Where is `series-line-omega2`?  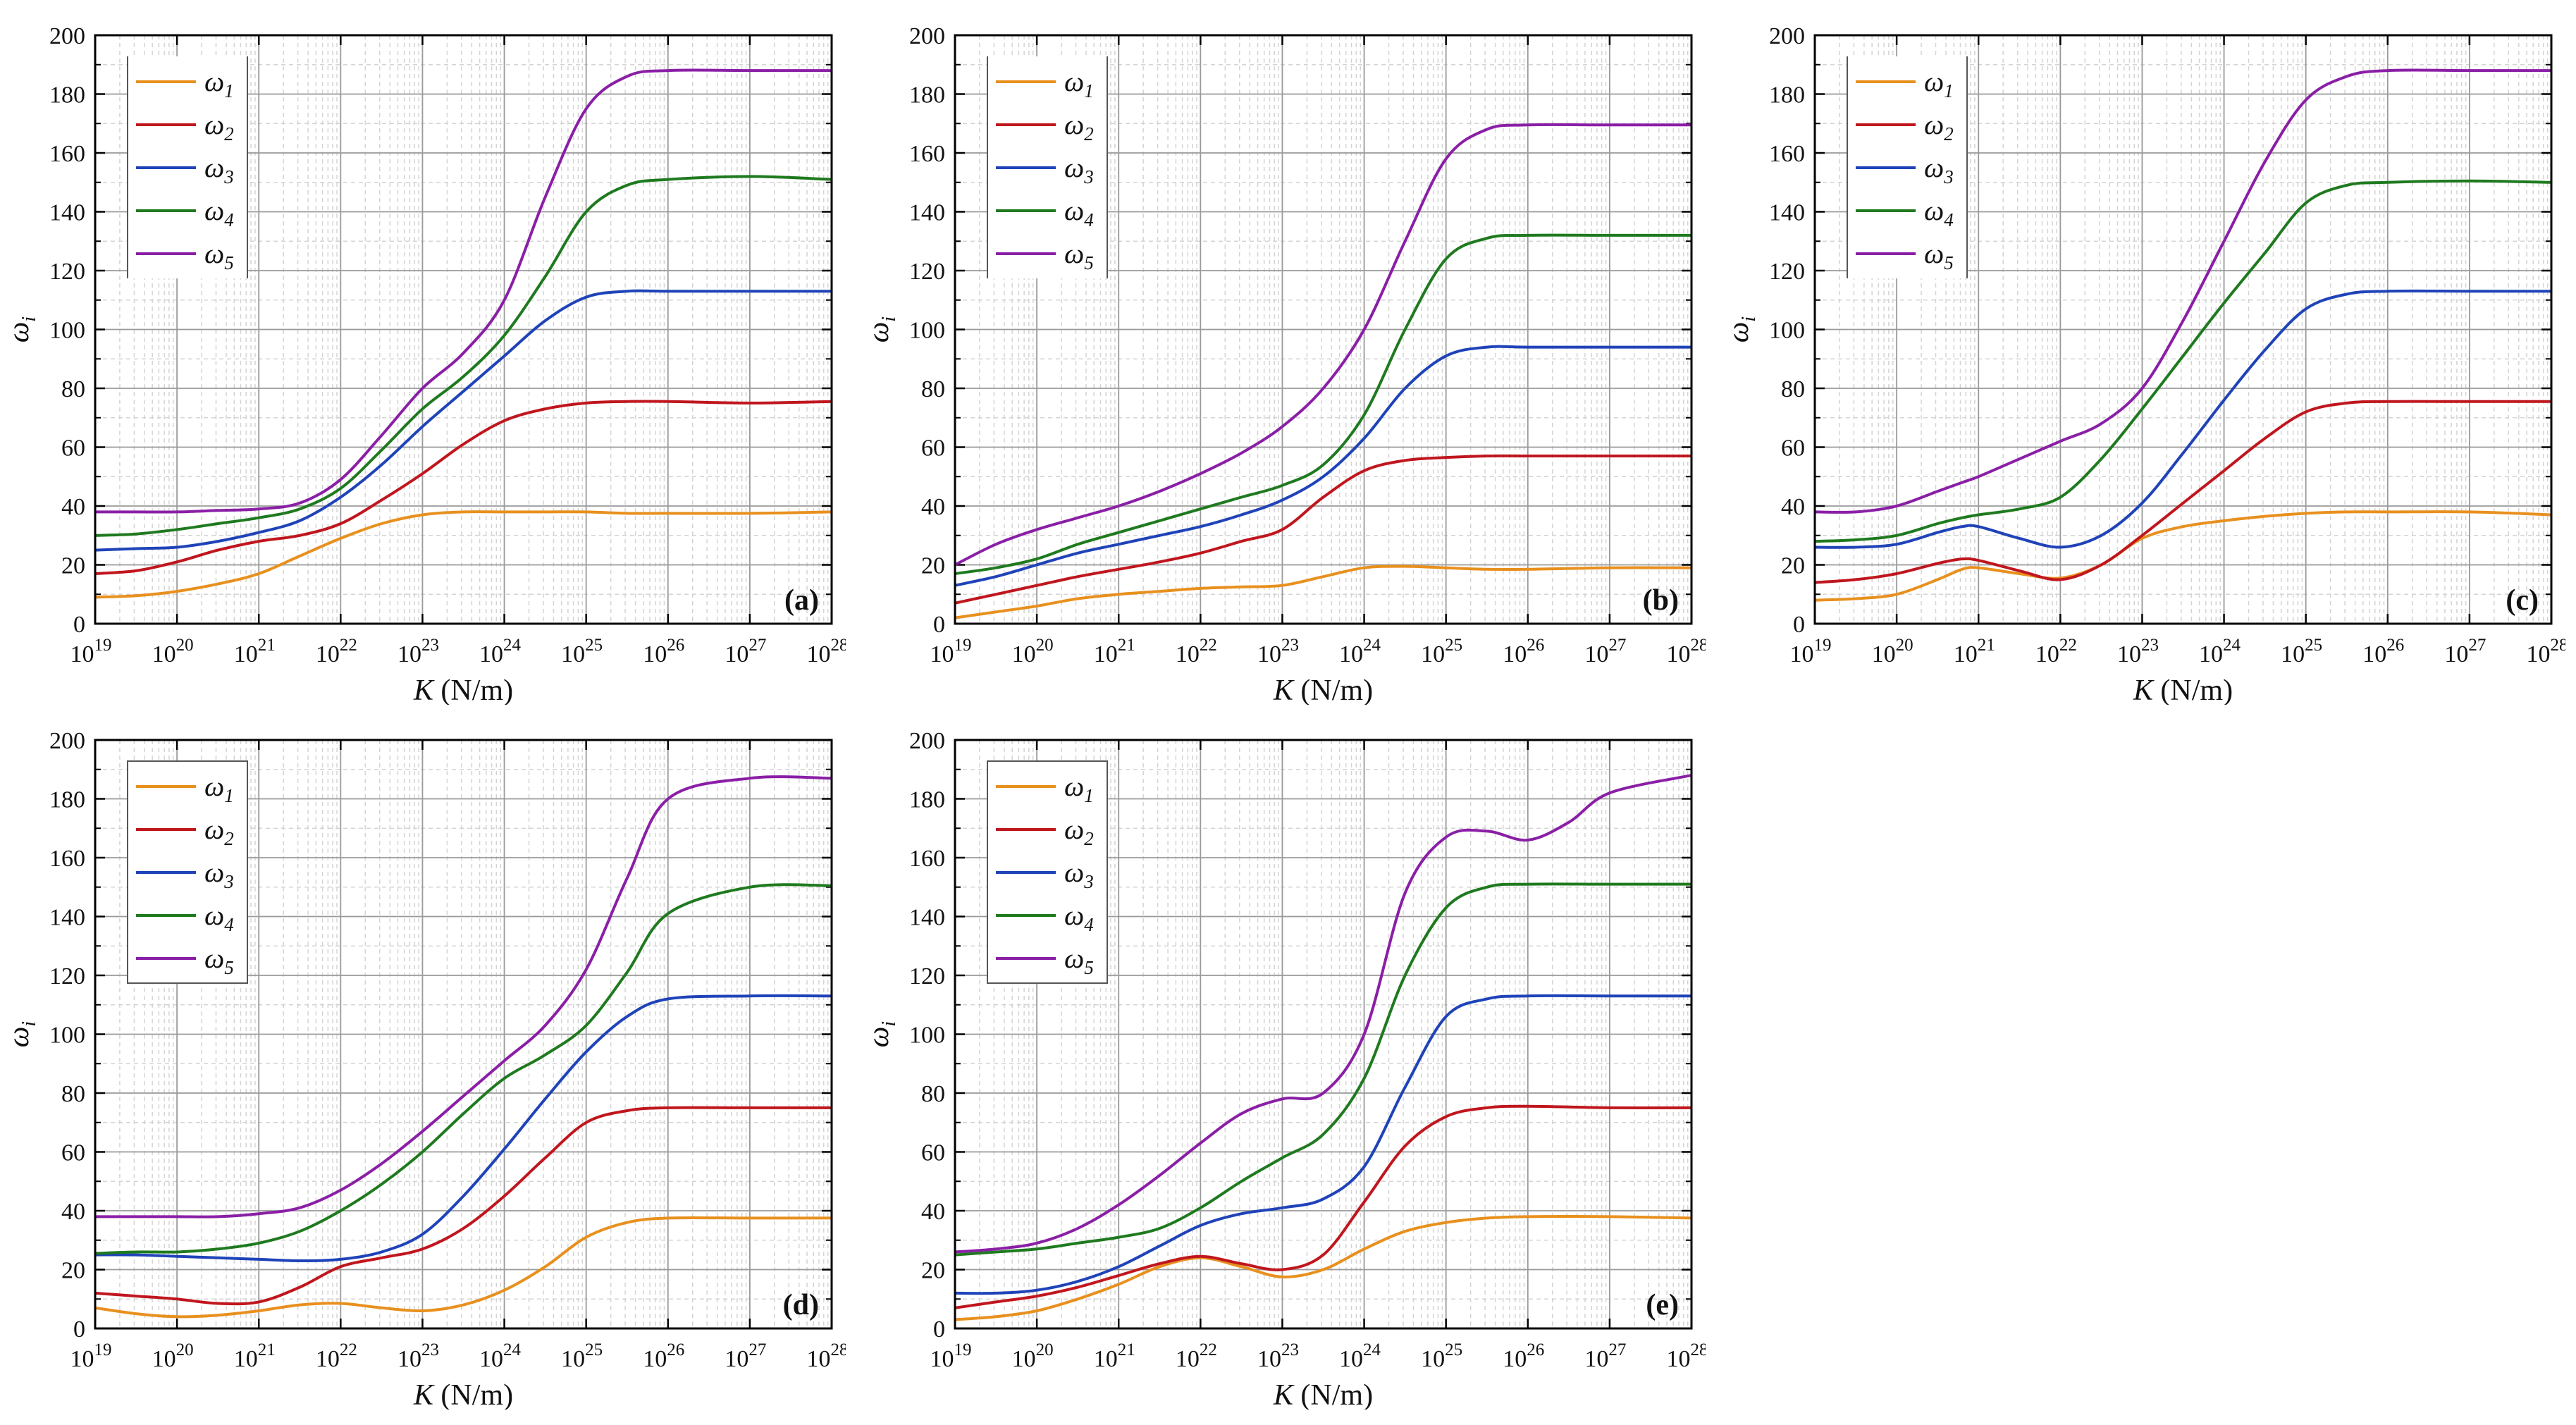
series-line-omega2 is located at coordinates (2182, 492).